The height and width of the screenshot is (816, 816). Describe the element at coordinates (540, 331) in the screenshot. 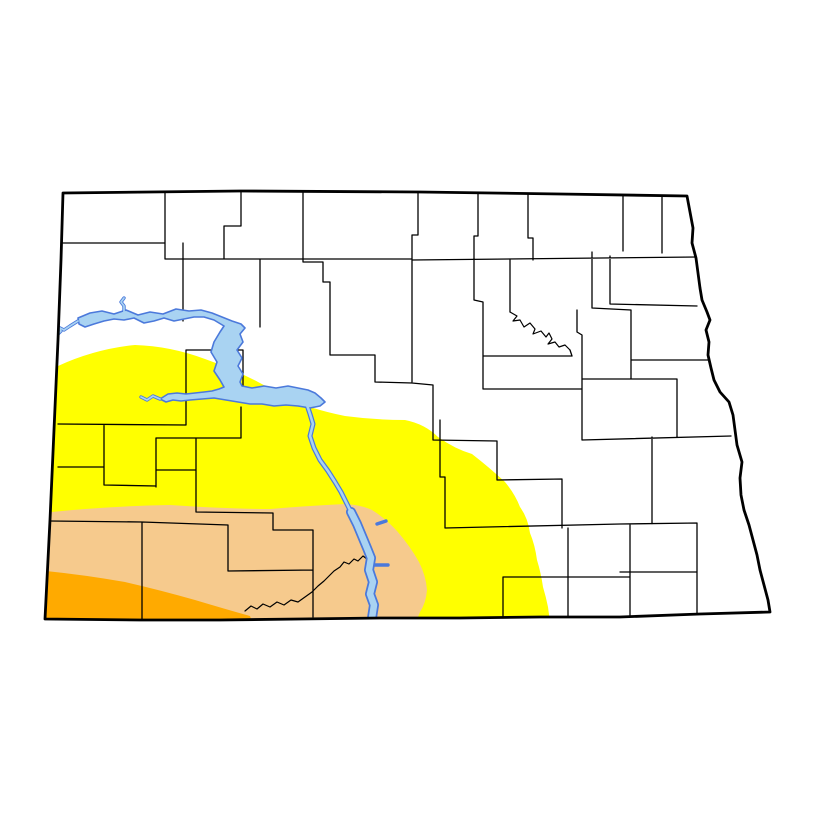

I see `lake-shoreline-county-boundary` at that location.